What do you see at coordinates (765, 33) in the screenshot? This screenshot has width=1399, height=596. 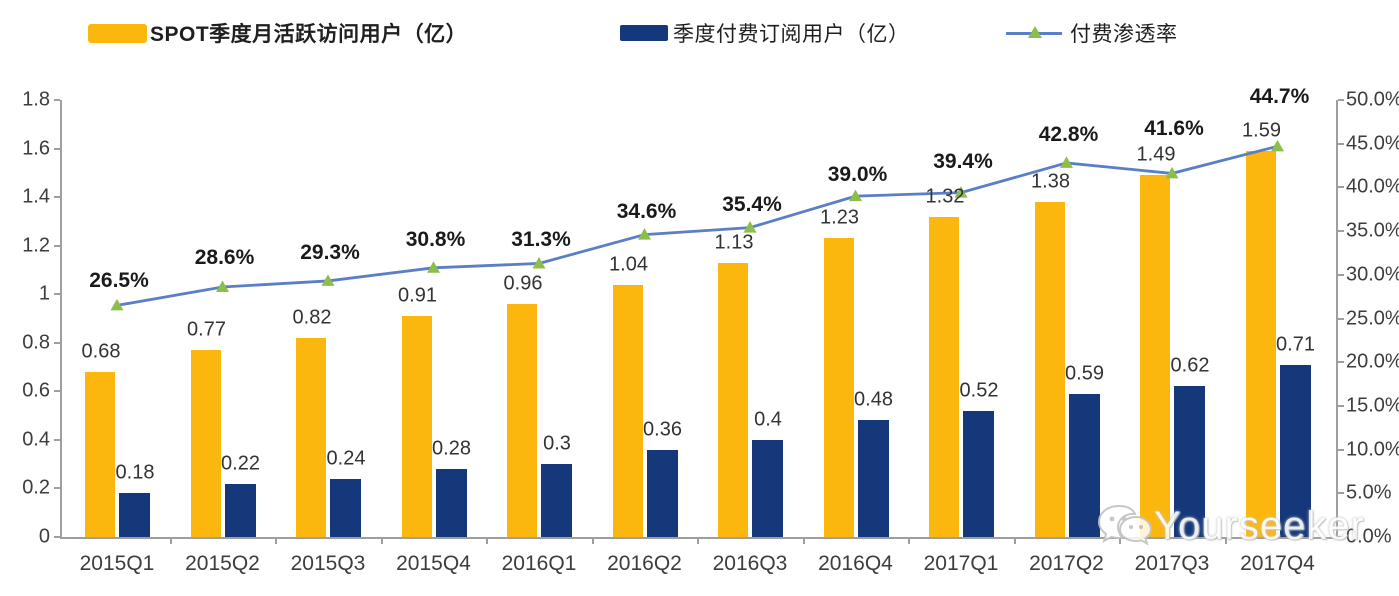 I see `legend-item-subscribers: 季度付费订阅用户（亿）` at bounding box center [765, 33].